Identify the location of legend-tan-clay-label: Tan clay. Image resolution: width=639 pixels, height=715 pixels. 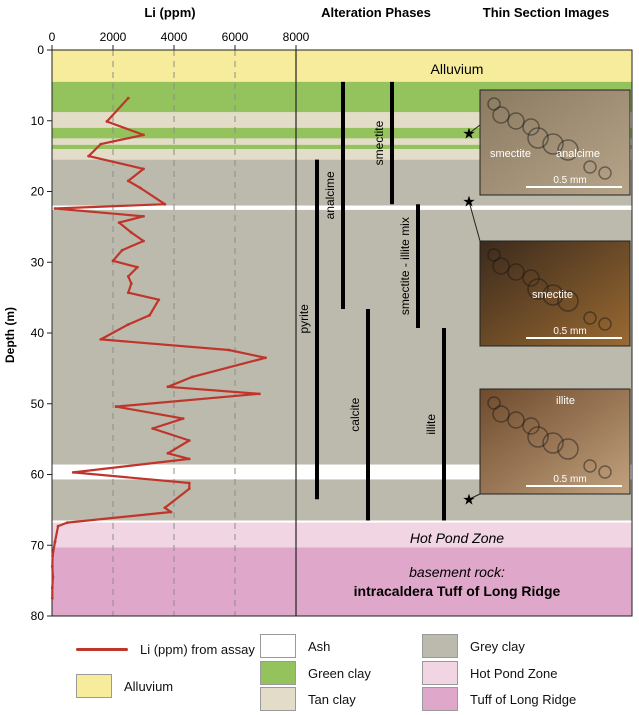
(332, 699).